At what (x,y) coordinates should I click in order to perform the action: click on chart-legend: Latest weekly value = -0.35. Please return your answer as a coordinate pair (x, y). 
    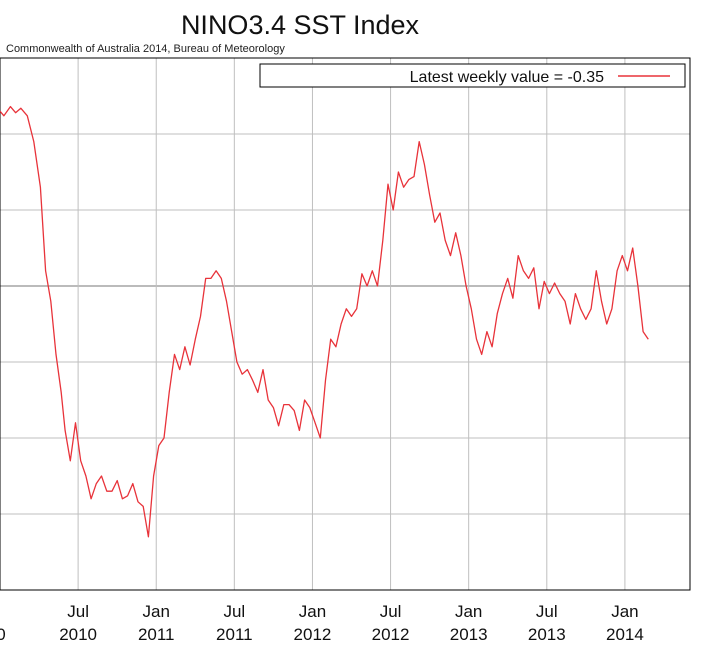
    Looking at the image, I should click on (472, 75).